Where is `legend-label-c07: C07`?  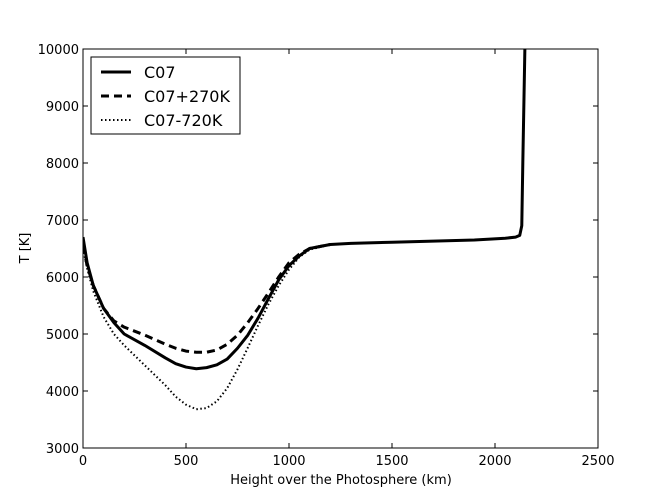 legend-label-c07: C07 is located at coordinates (160, 72).